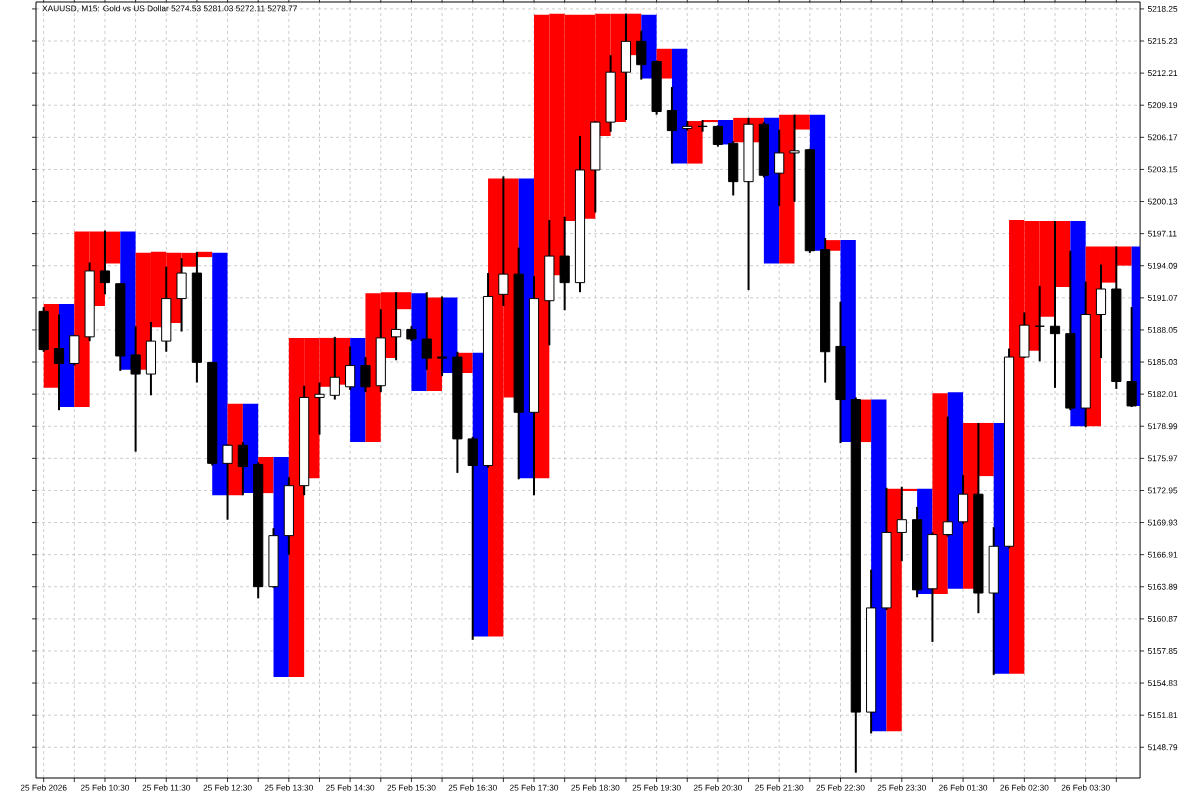 Image resolution: width=1200 pixels, height=800 pixels. I want to click on y-tick-label: 5212.21, so click(1162, 73).